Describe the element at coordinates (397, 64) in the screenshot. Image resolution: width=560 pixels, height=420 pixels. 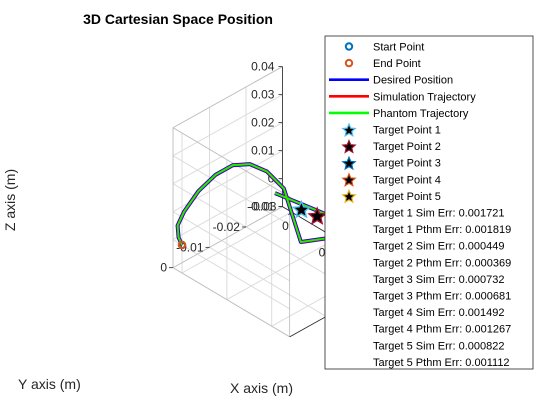
I see `legend-end-label: End Point` at that location.